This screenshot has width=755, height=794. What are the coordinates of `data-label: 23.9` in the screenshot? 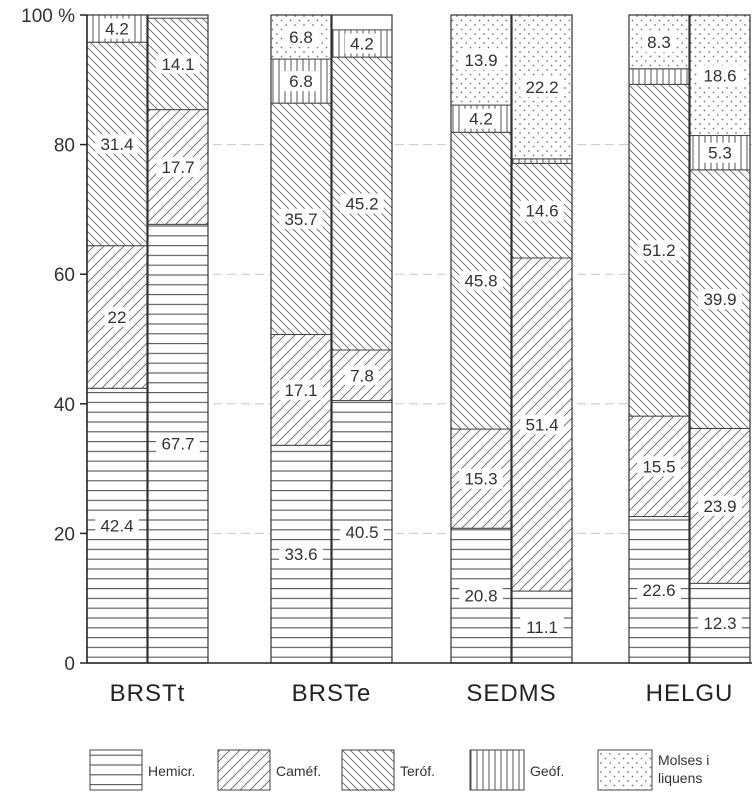 It's located at (719, 506).